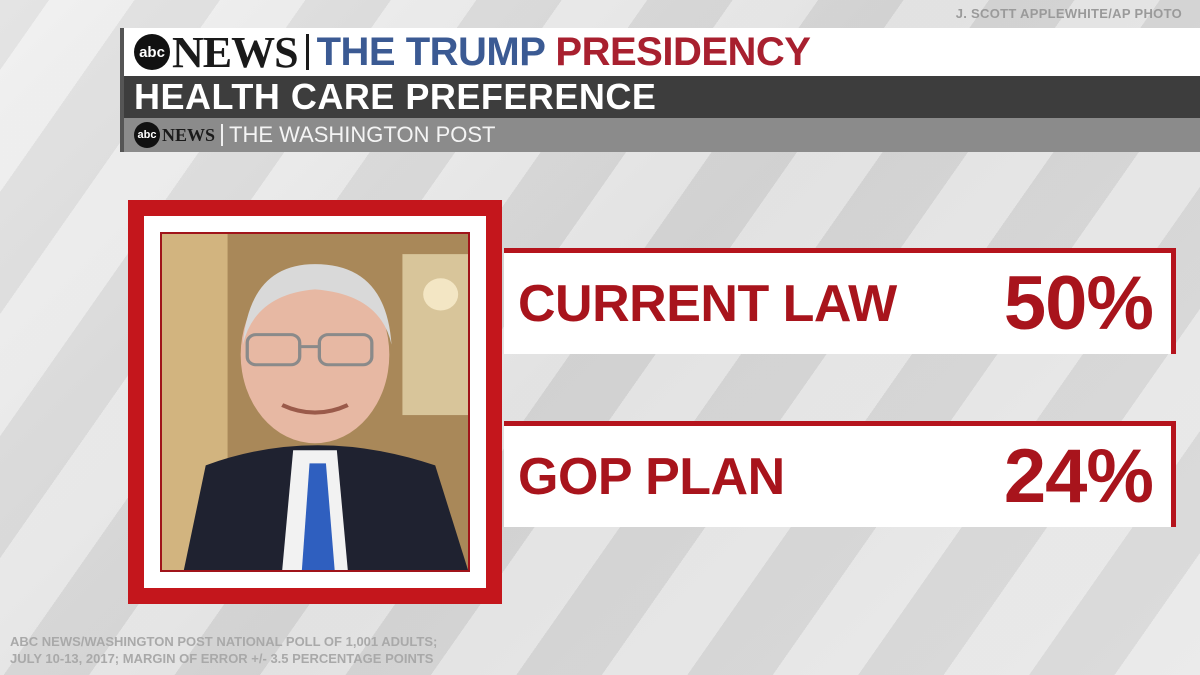 The height and width of the screenshot is (675, 1200). What do you see at coordinates (362, 134) in the screenshot?
I see `source-partner: THE WASHINGTON POST` at bounding box center [362, 134].